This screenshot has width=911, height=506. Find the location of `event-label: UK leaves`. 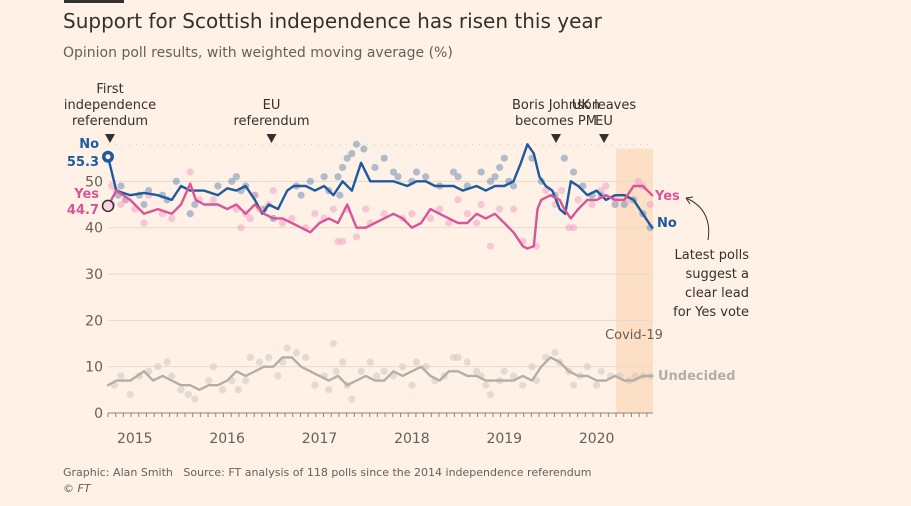

event-label: UK leaves is located at coordinates (604, 105).